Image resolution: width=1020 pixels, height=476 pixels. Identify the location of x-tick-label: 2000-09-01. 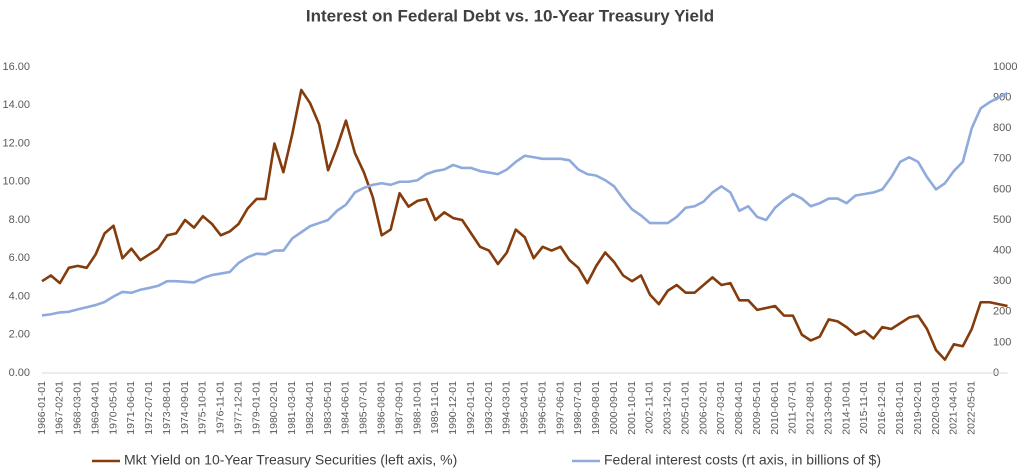
(614, 408).